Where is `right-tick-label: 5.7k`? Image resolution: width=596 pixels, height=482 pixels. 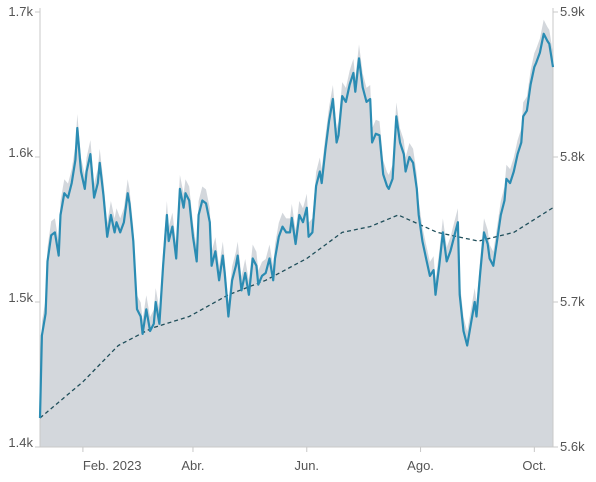 right-tick-label: 5.7k is located at coordinates (572, 301).